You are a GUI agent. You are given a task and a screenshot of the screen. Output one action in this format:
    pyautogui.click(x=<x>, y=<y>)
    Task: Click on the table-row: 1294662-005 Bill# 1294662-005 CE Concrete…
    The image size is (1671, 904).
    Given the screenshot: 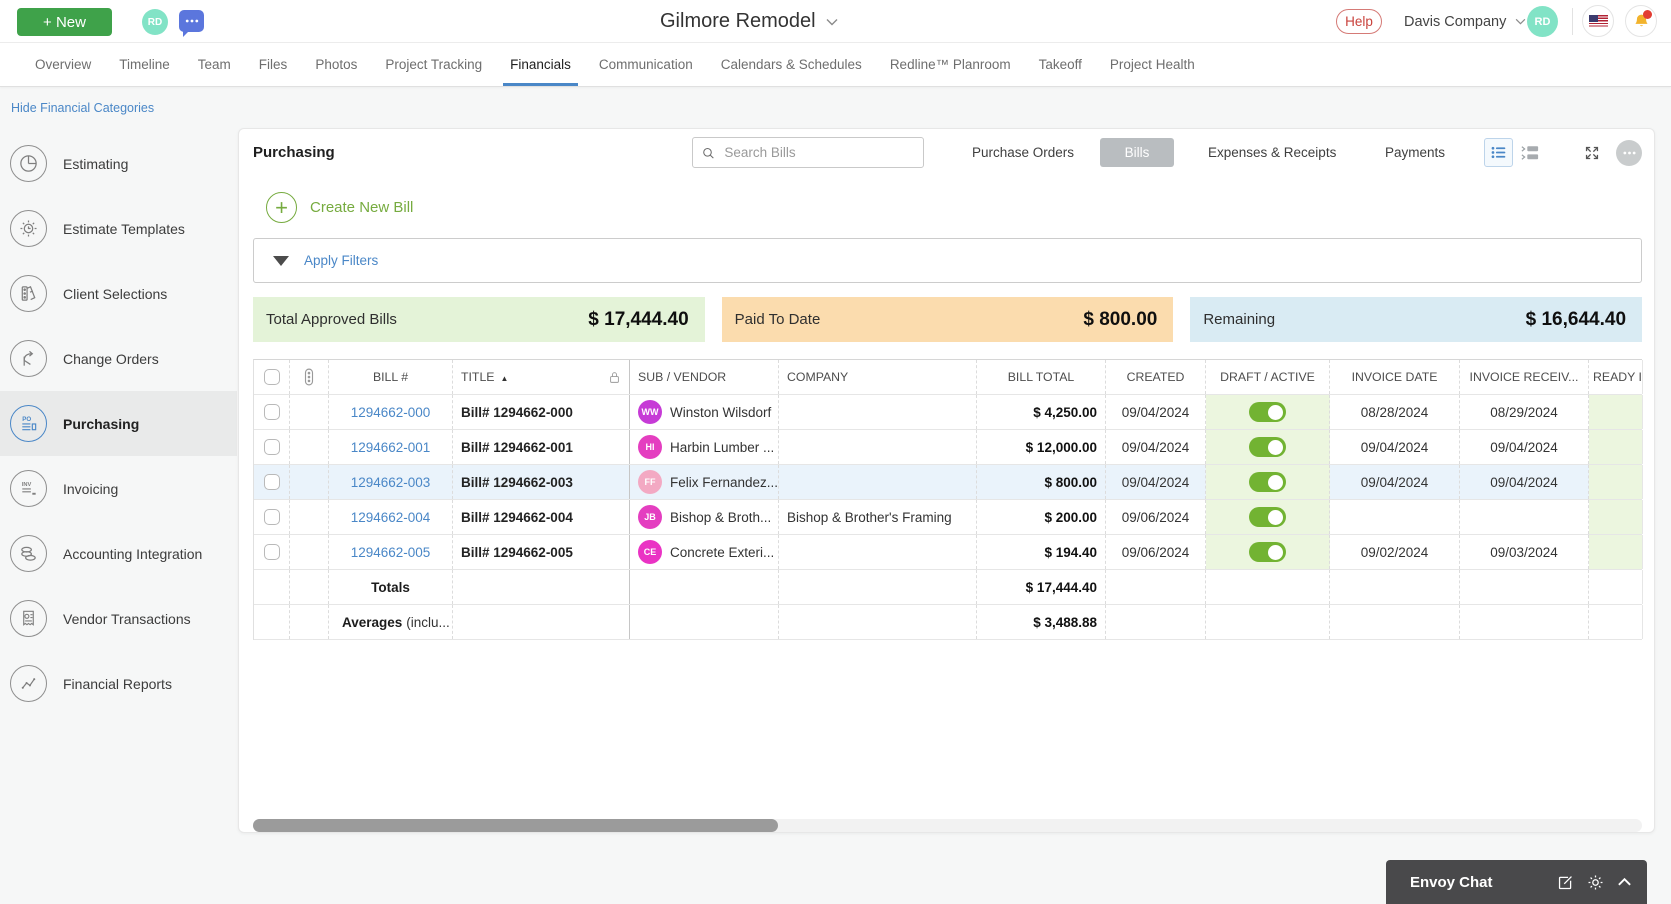 What is the action you would take?
    pyautogui.click(x=948, y=552)
    